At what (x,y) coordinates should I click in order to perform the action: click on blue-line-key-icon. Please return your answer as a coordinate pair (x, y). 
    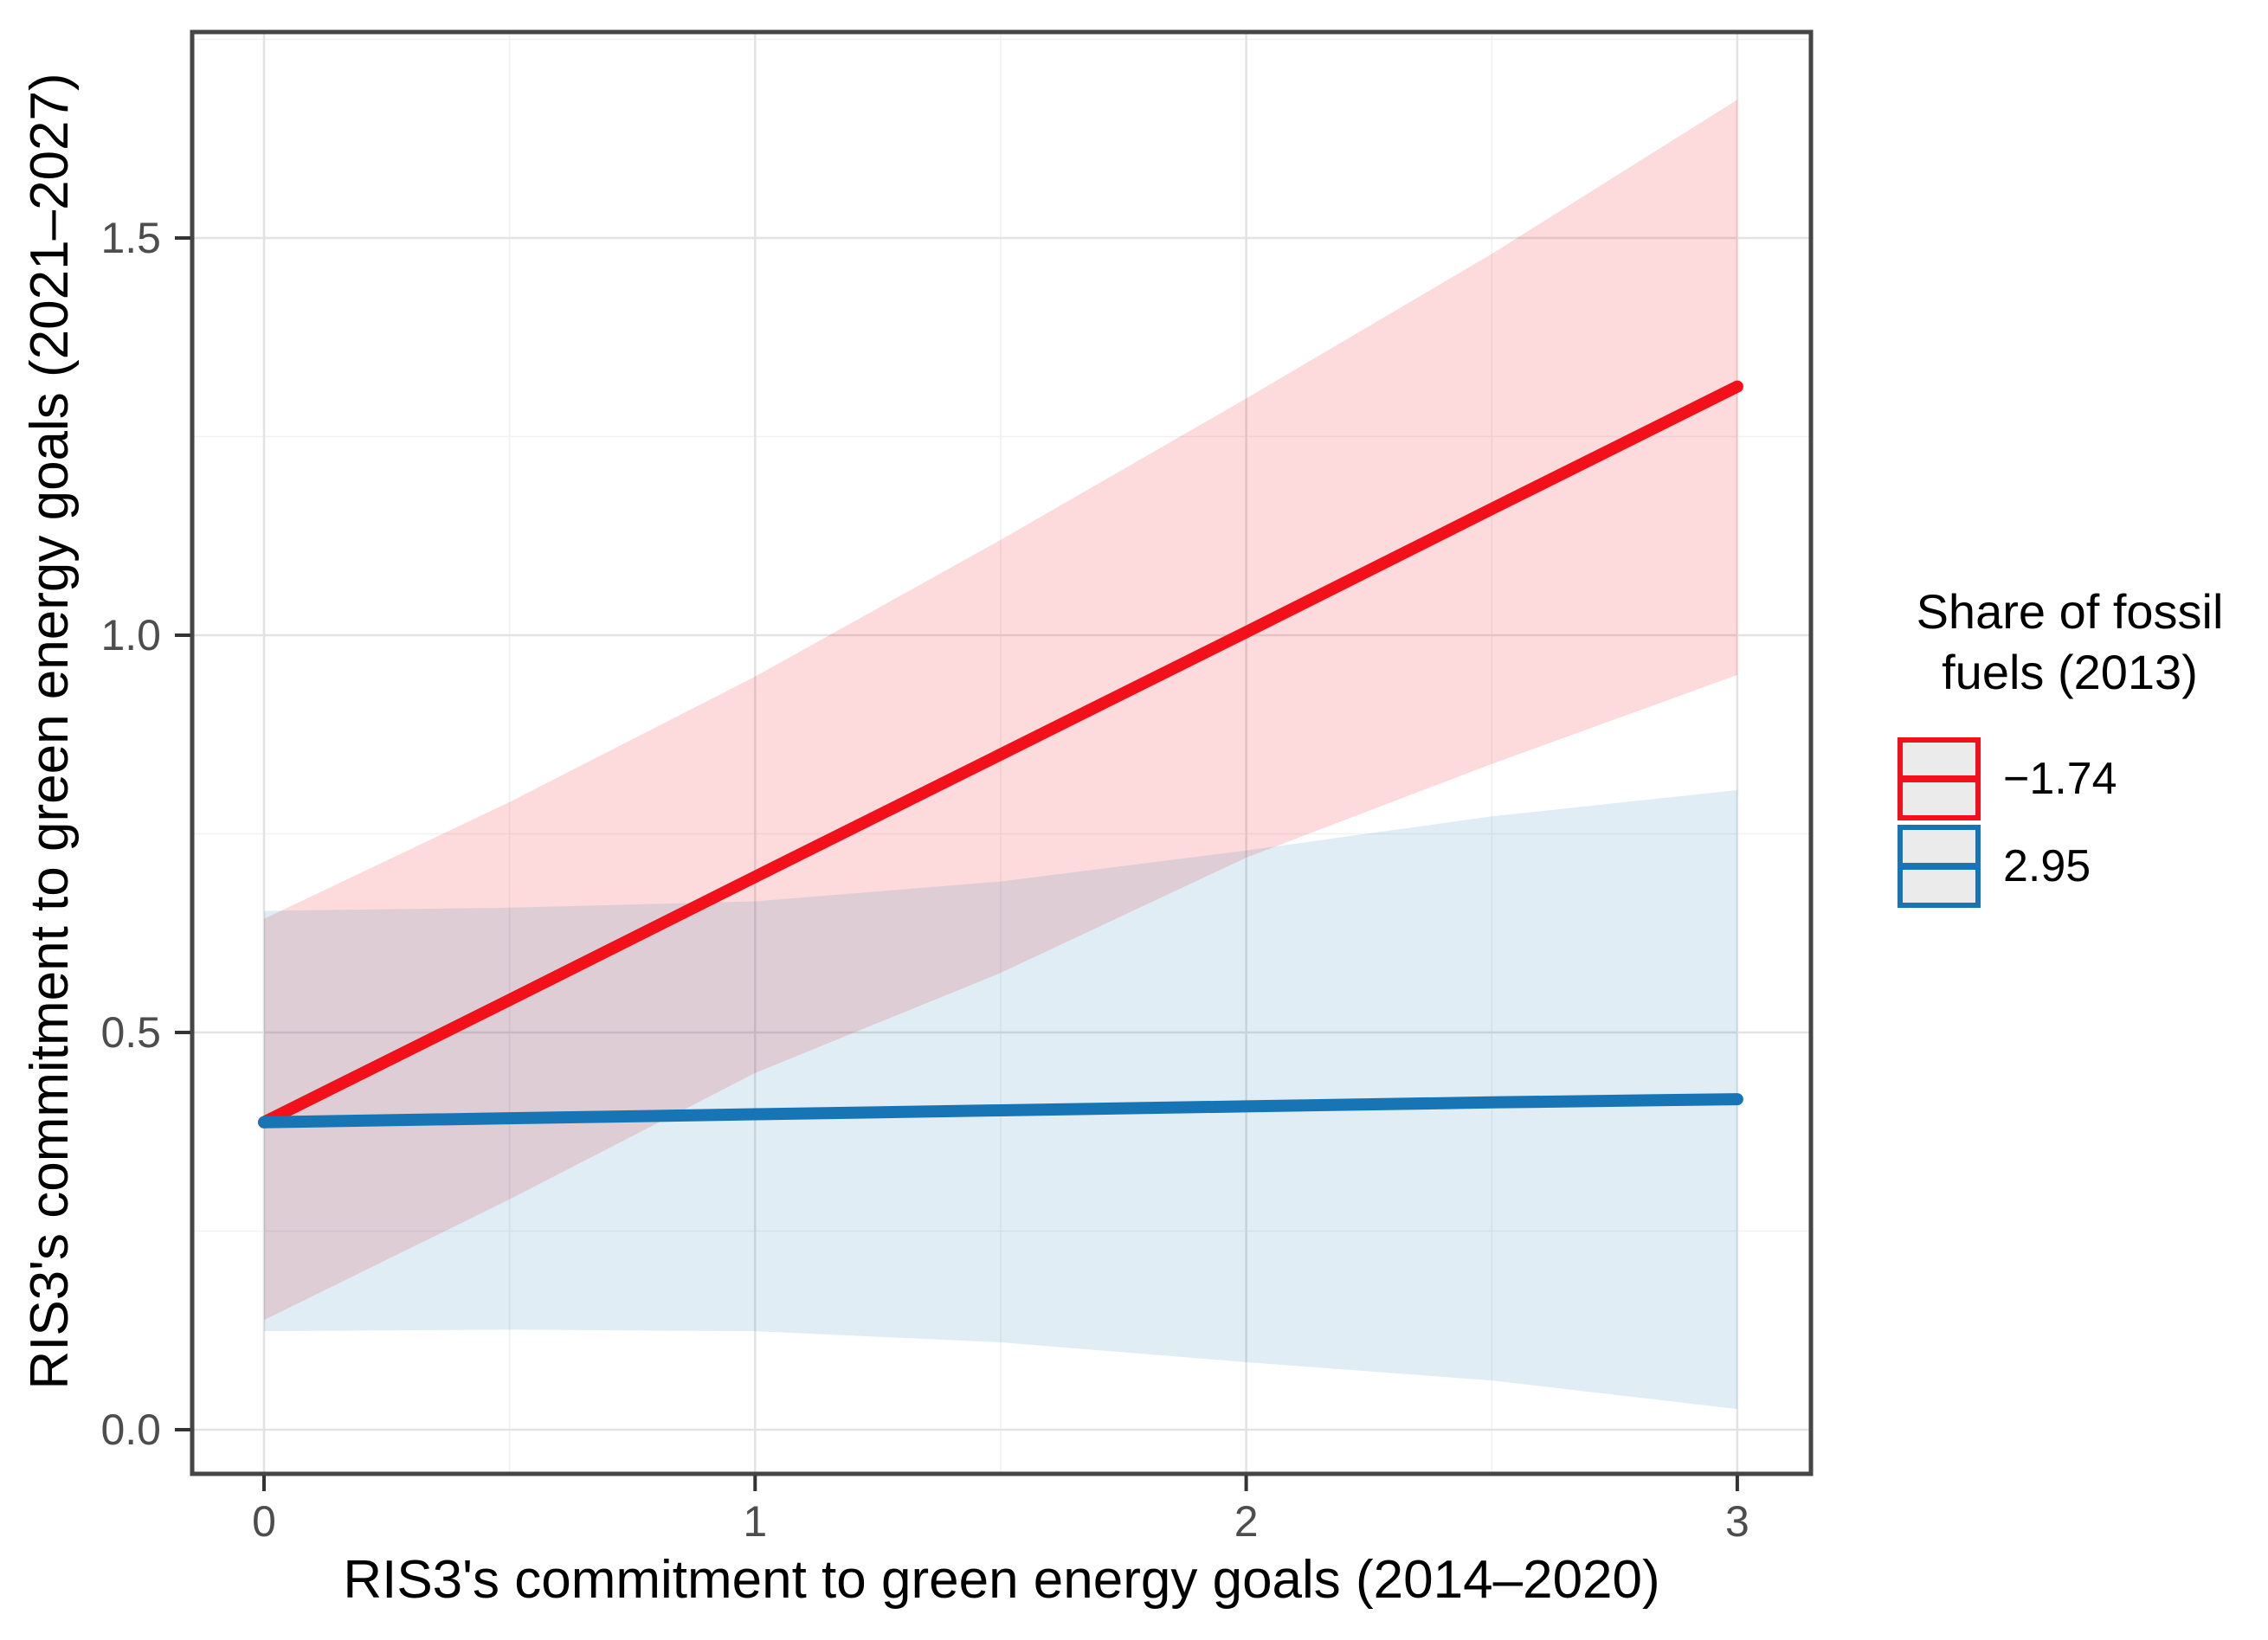
    Looking at the image, I should click on (1939, 866).